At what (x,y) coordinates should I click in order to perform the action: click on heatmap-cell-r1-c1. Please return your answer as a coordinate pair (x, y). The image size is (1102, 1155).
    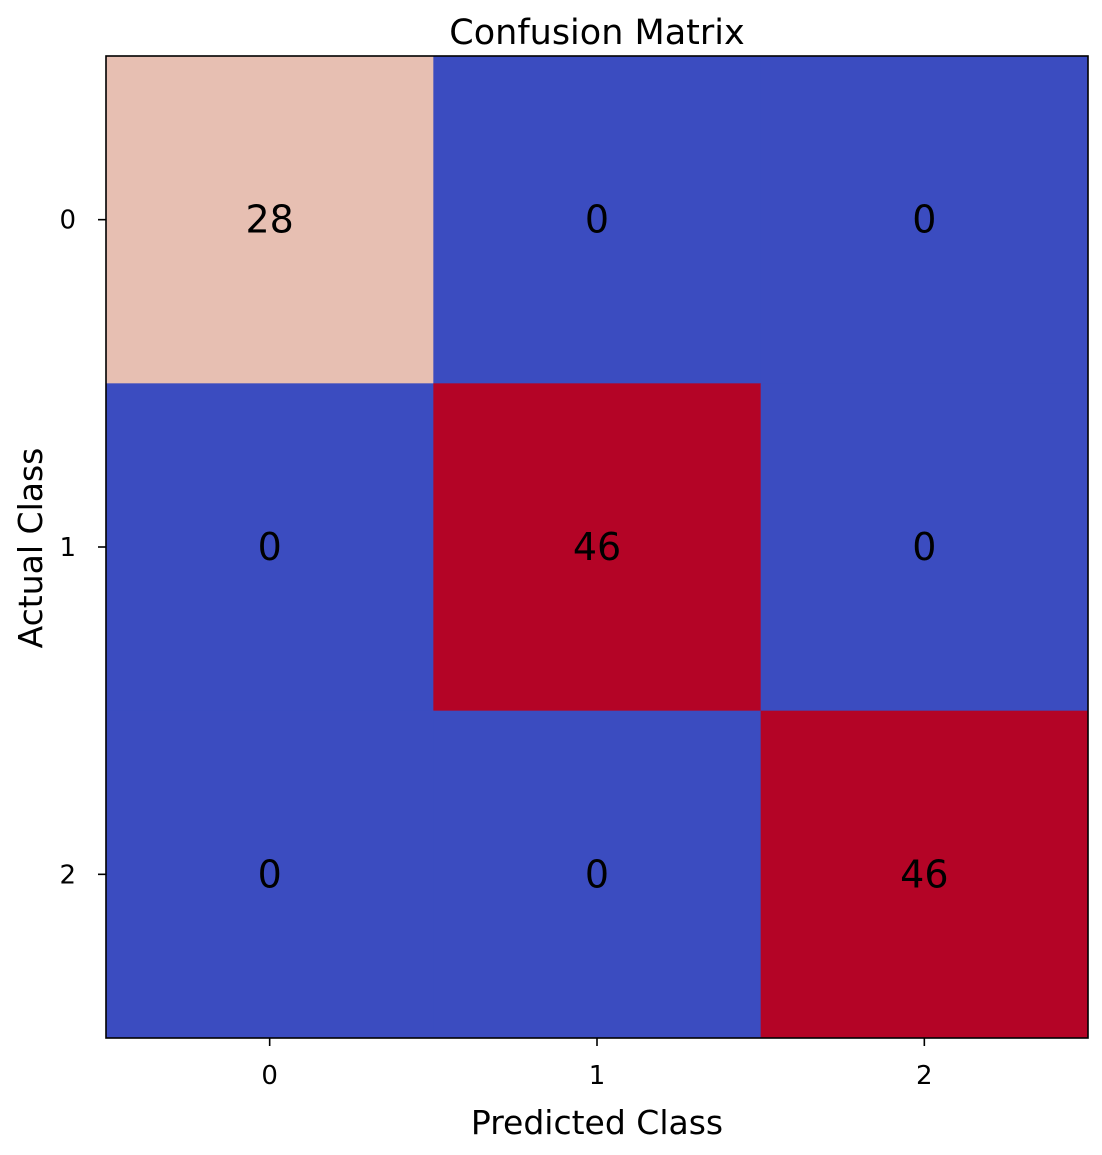
    Looking at the image, I should click on (597, 547).